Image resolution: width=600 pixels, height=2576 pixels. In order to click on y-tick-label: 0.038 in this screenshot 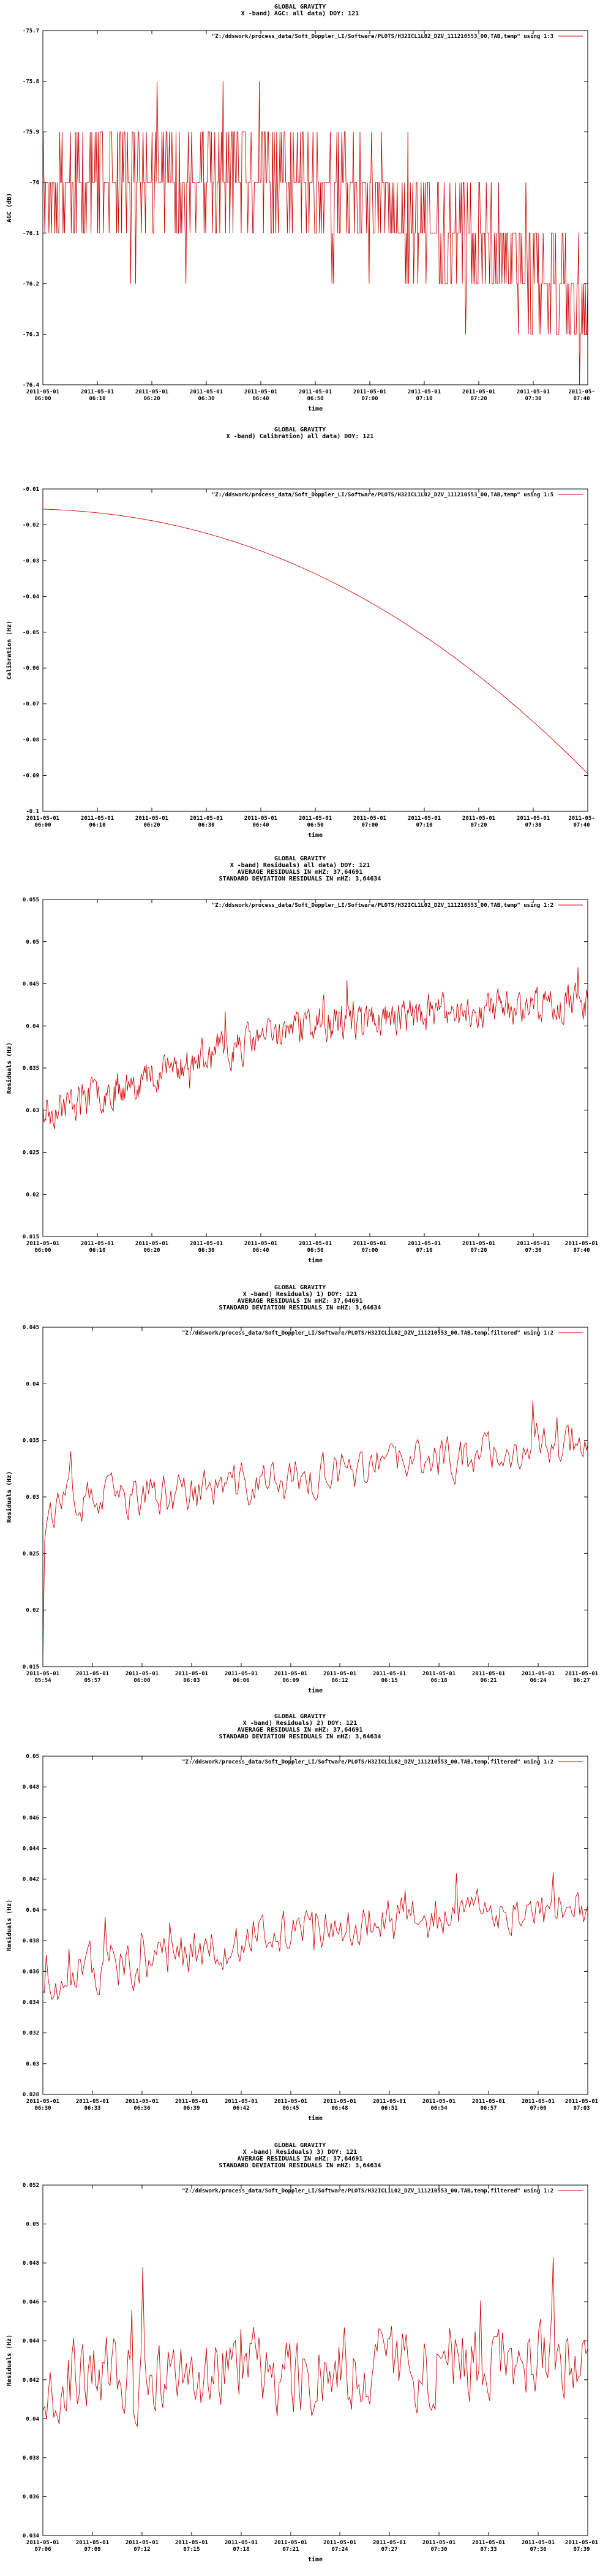, I will do `click(31, 2458)`.